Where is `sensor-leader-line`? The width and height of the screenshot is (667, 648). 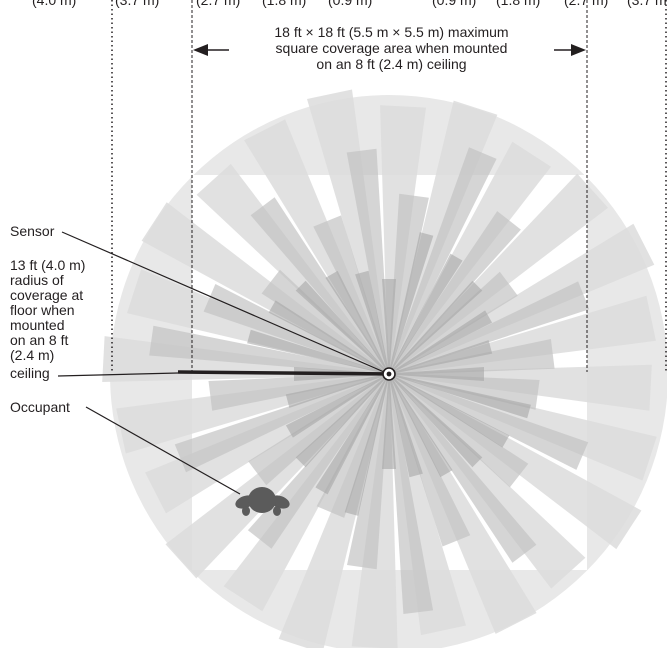 sensor-leader-line is located at coordinates (223, 302).